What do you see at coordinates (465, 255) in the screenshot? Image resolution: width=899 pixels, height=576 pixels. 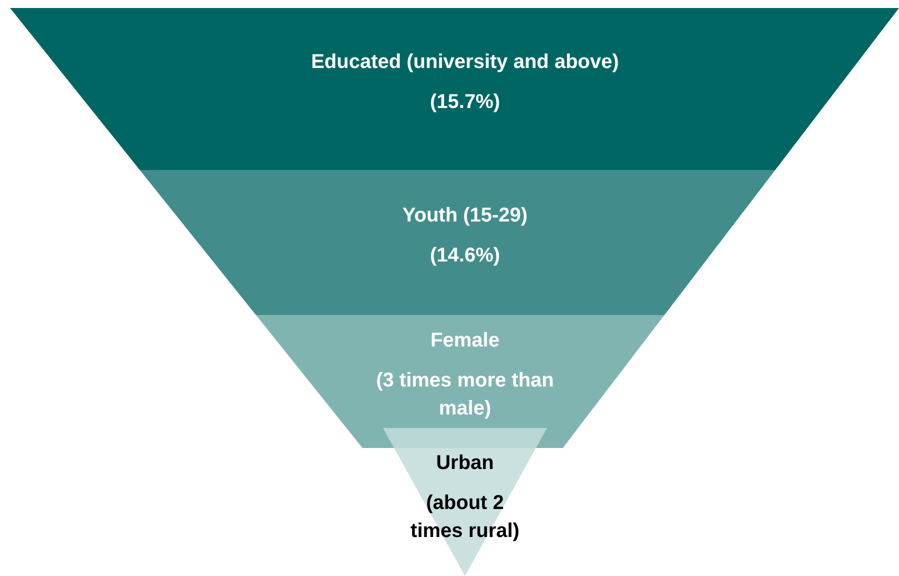 I see `data-label: (14.6%)` at bounding box center [465, 255].